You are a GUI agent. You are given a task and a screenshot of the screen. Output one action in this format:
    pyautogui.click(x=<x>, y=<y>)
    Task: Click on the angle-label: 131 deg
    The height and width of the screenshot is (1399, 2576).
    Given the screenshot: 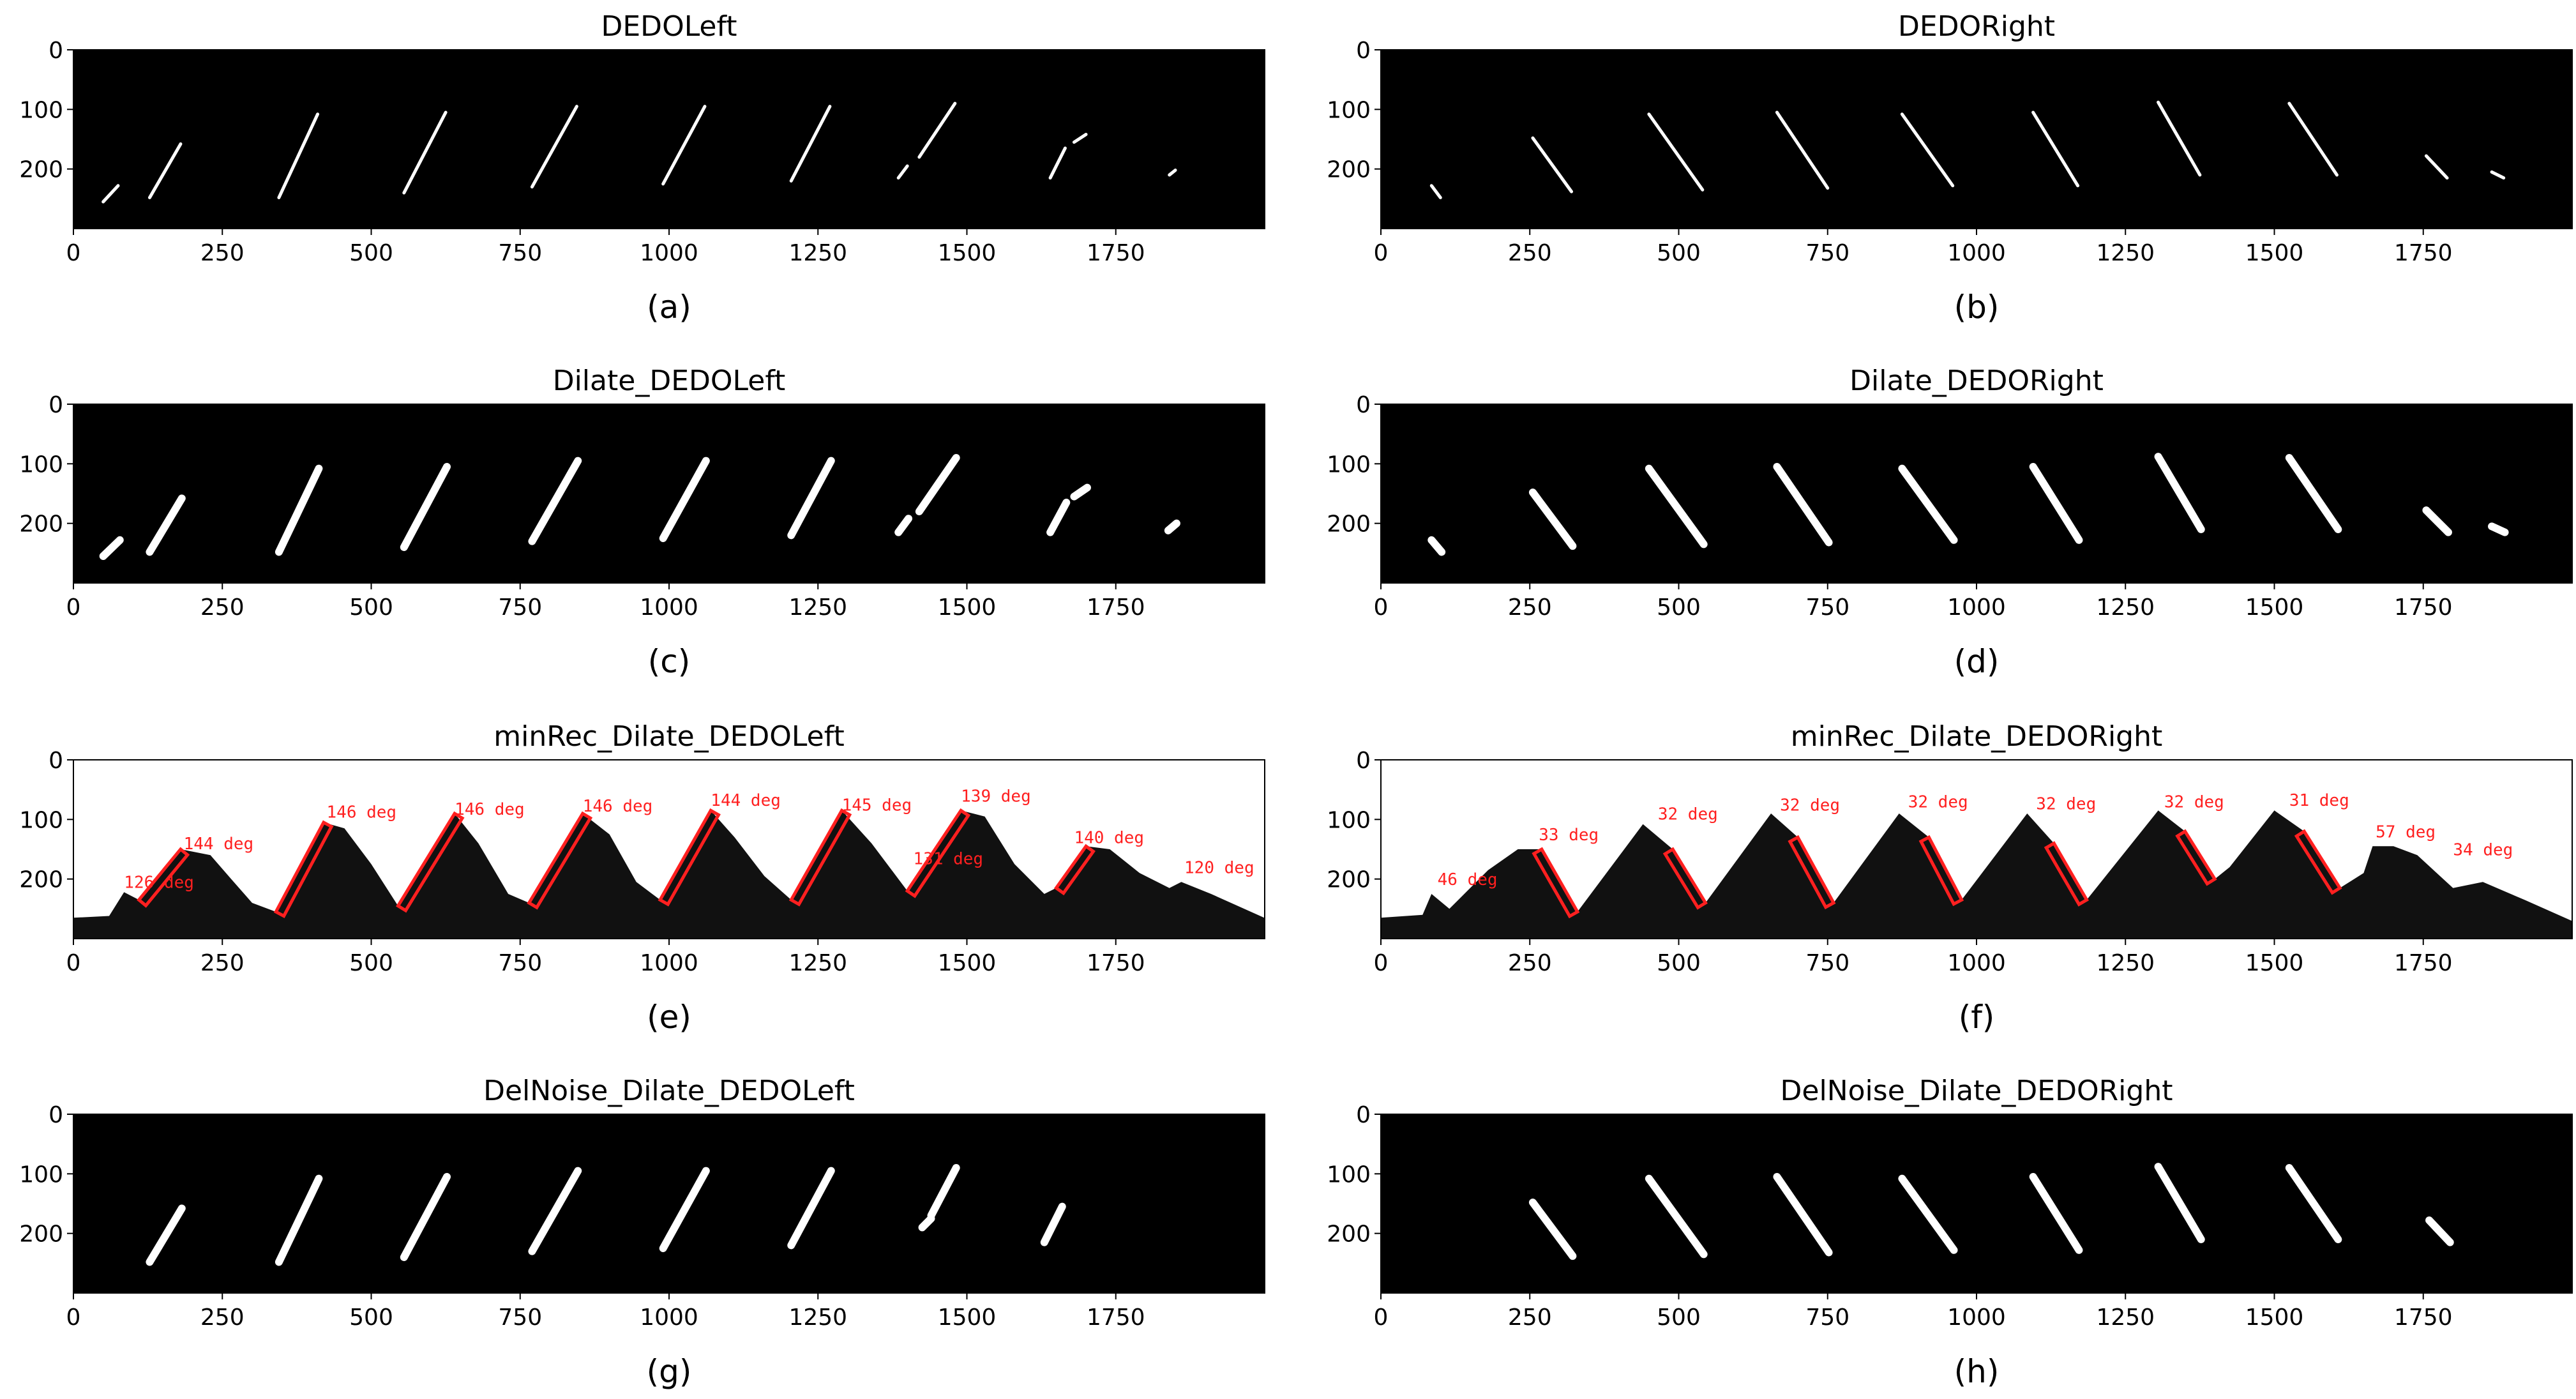 What is the action you would take?
    pyautogui.click(x=949, y=858)
    